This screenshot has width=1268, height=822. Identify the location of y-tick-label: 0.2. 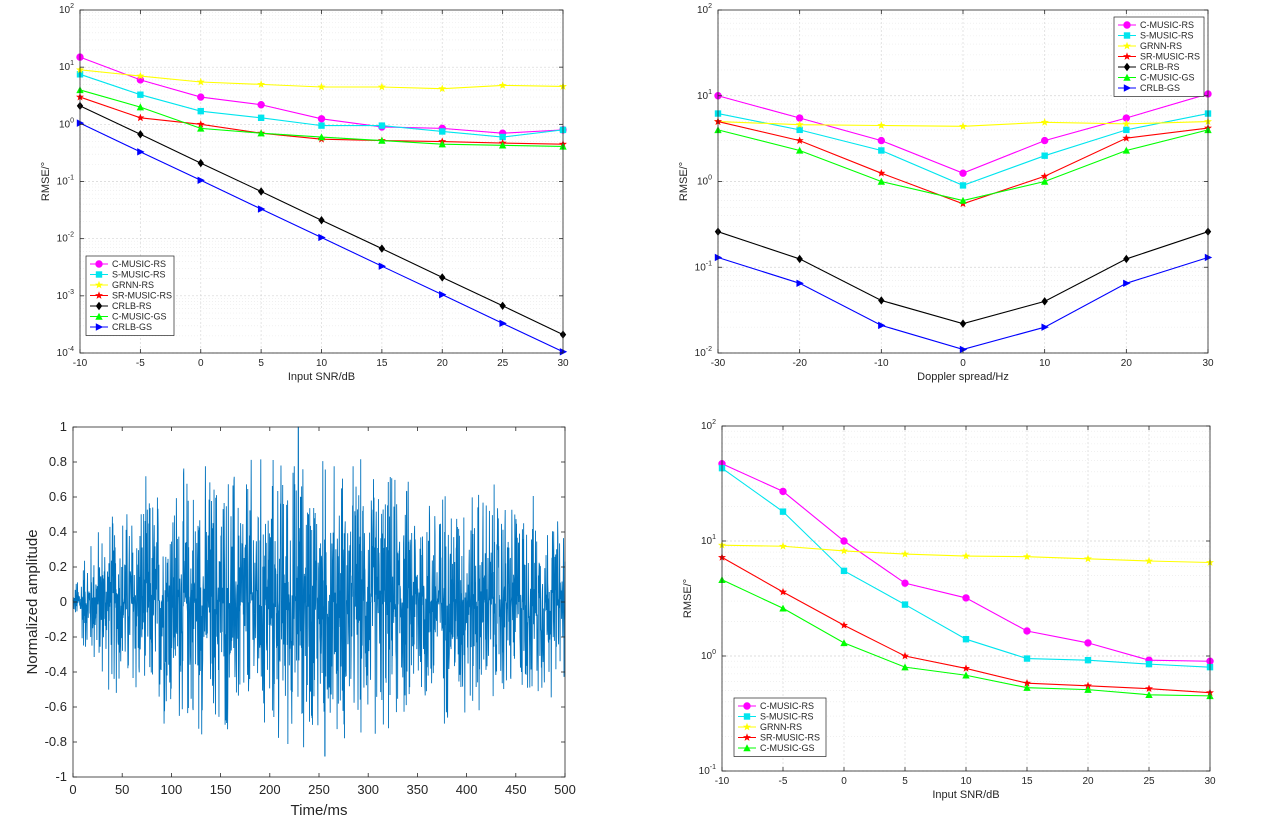
(58, 566).